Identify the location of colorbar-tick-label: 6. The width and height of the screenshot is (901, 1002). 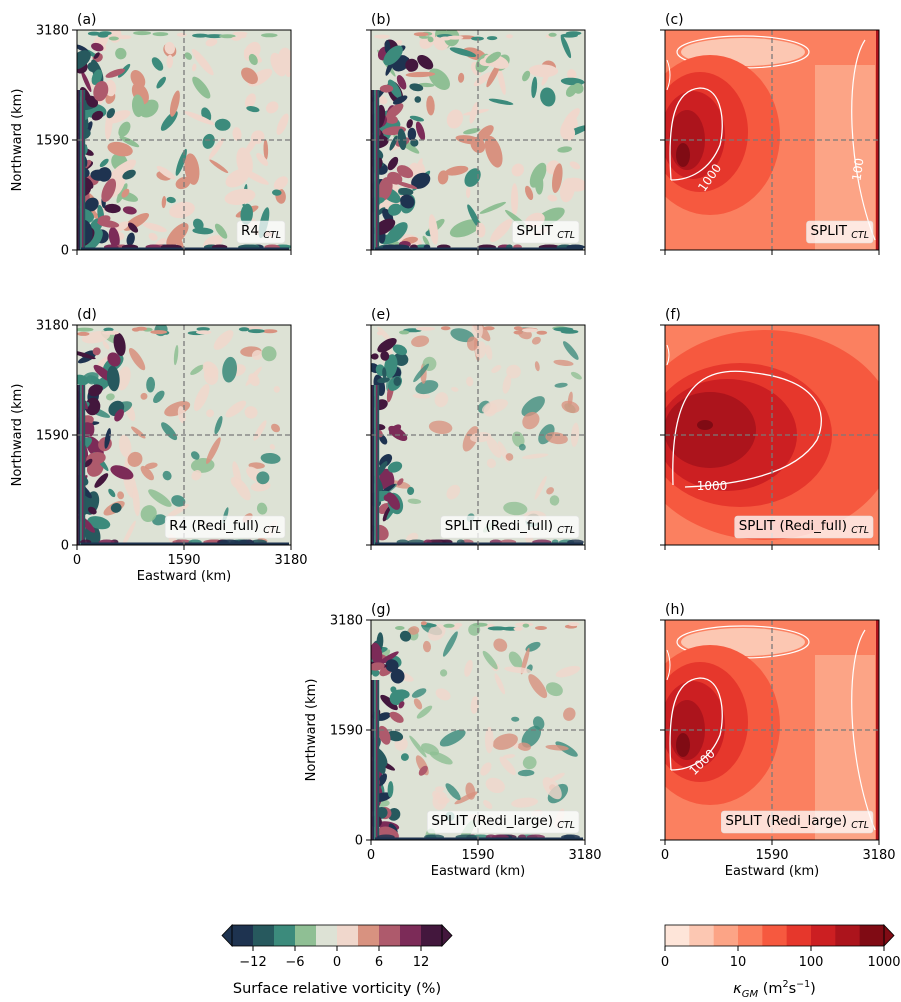
(379, 962).